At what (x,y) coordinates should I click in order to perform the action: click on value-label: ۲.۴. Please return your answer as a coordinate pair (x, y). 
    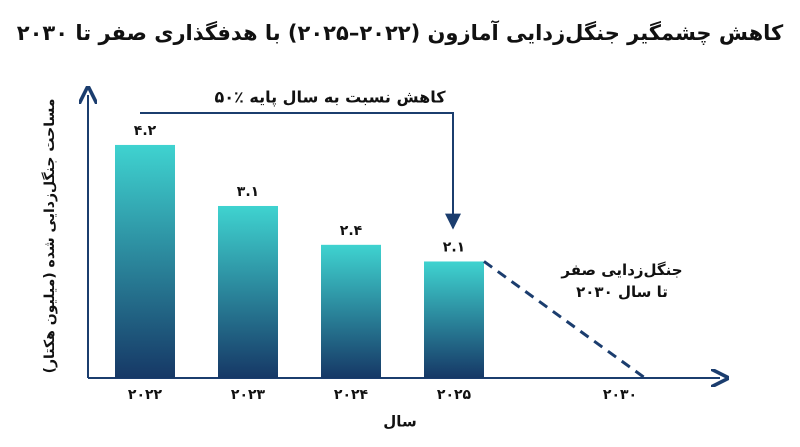
    Looking at the image, I should click on (351, 231).